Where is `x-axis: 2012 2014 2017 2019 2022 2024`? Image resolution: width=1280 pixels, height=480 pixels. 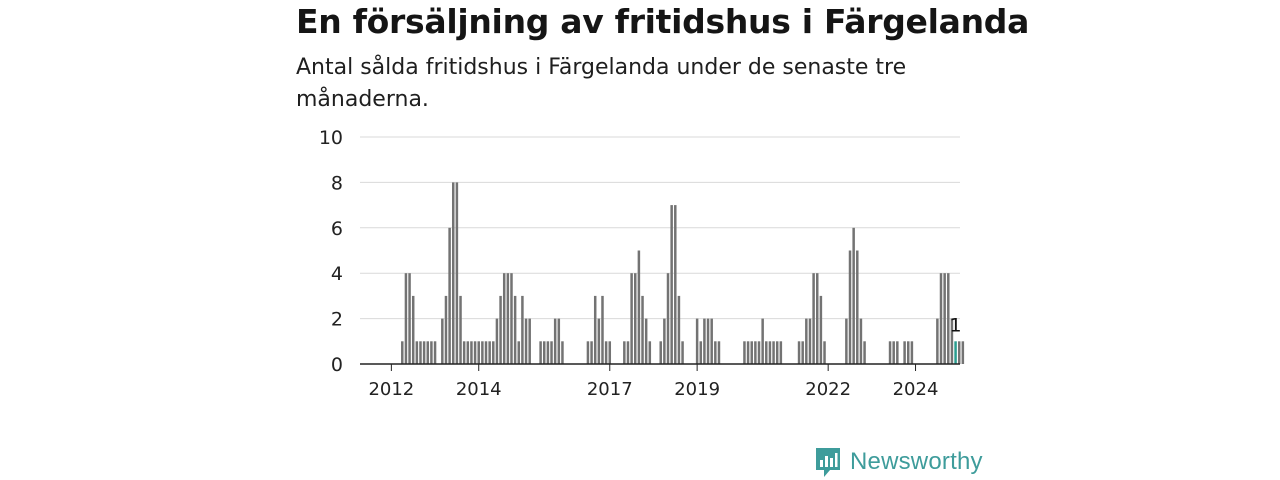 x-axis: 2012 2014 2017 2019 2022 2024 is located at coordinates (660, 381).